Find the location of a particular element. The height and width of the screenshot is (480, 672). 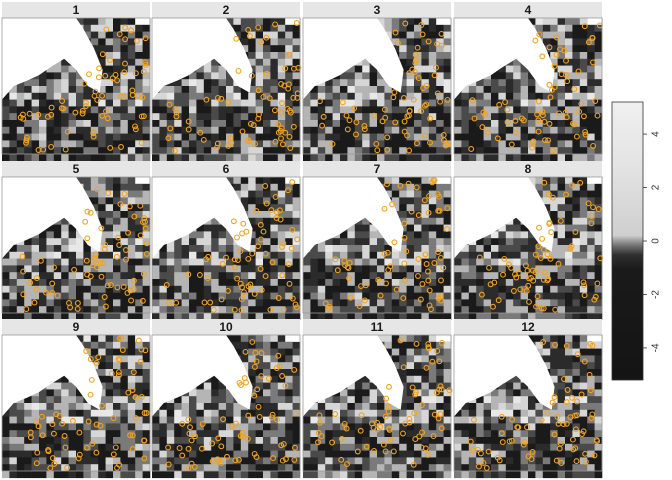

land-mask is located at coordinates (443, 21).